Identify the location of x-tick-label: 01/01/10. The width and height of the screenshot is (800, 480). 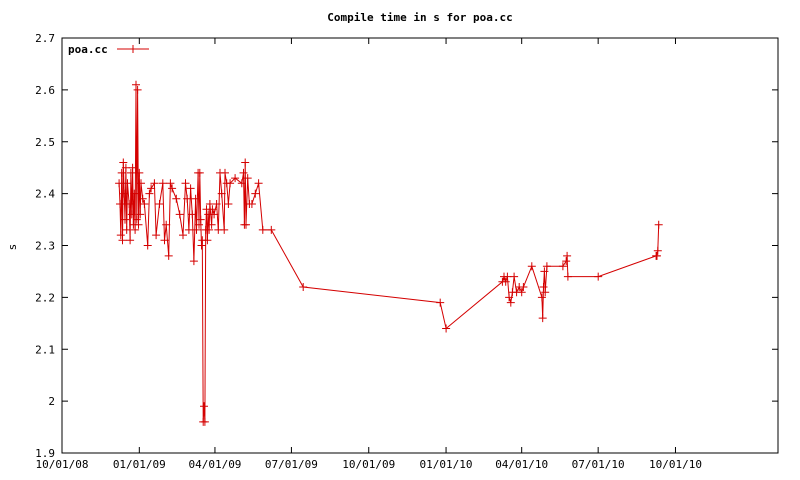
(446, 464).